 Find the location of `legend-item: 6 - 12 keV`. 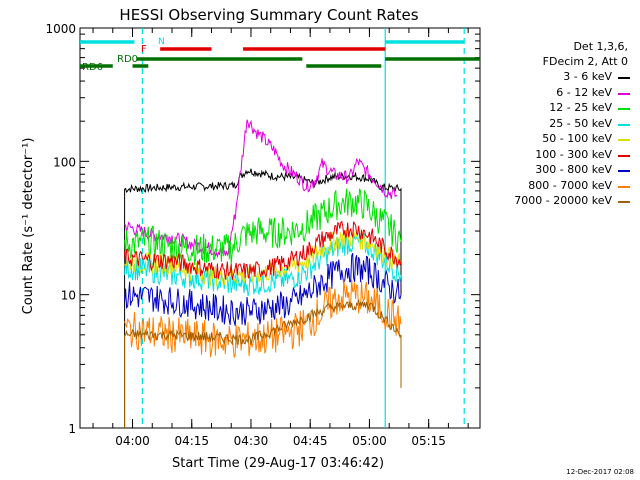

legend-item: 6 - 12 keV is located at coordinates (316, 94).